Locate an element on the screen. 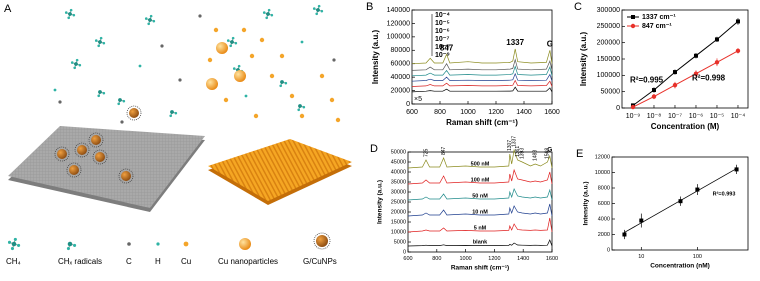 Image resolution: width=760 pixels, height=281 pixels. peak-label: 1393 is located at coordinates (523, 153).